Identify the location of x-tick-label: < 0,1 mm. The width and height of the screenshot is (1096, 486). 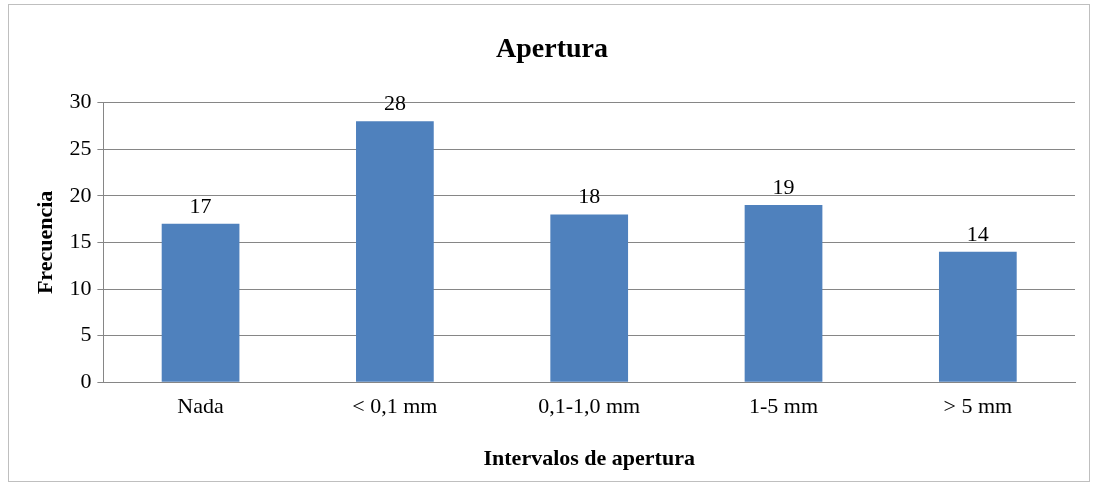
(395, 406).